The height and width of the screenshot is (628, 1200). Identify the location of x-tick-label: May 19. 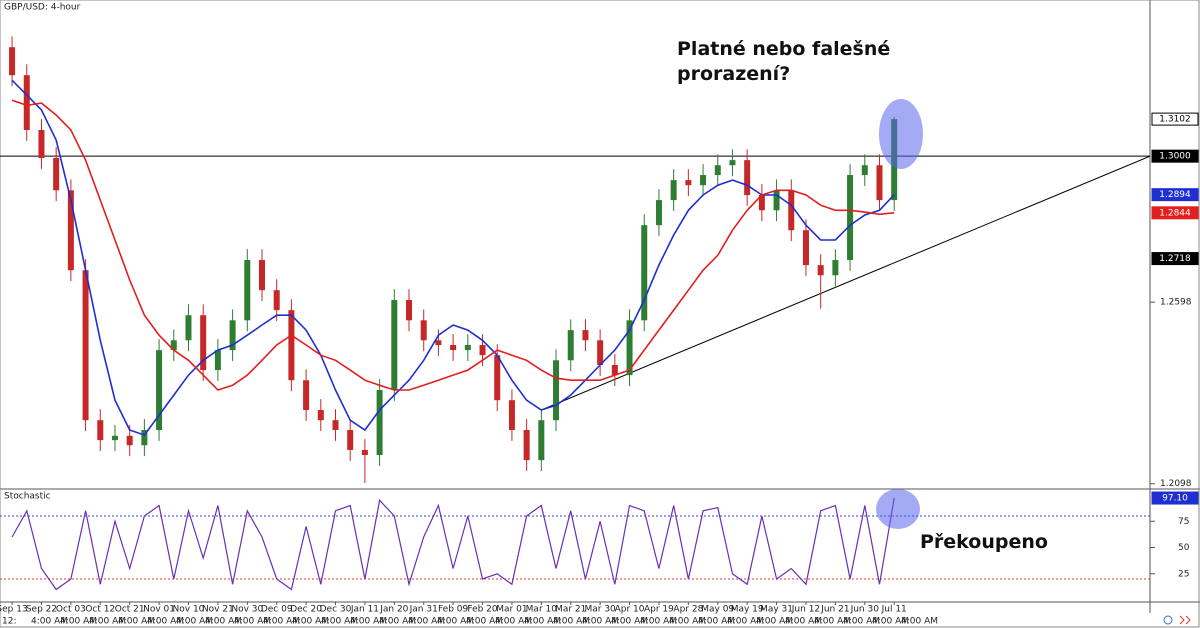
(747, 610).